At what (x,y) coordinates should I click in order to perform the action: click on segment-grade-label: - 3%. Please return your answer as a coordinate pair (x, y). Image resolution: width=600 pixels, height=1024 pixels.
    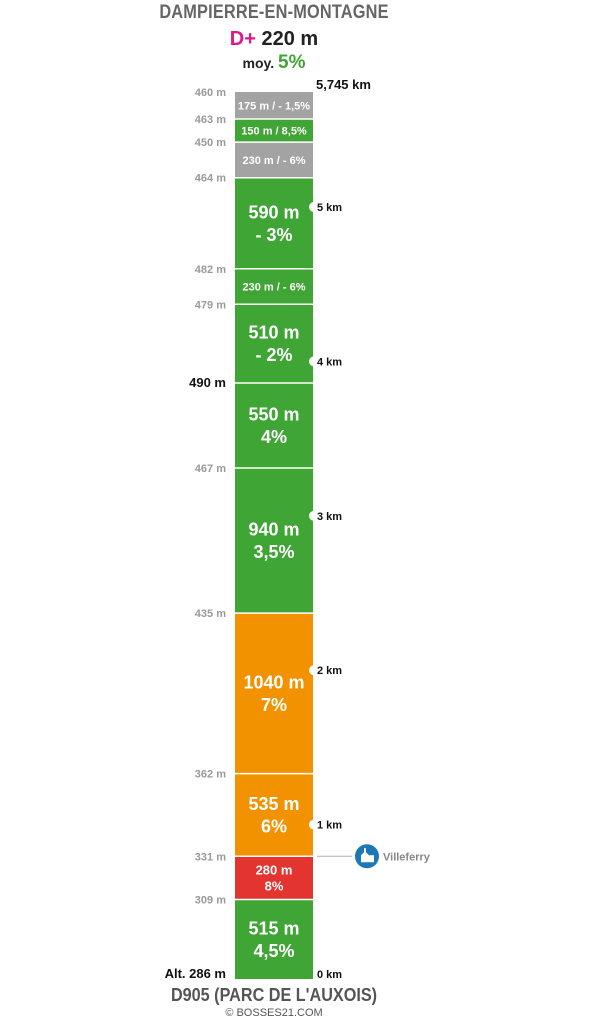
    Looking at the image, I should click on (273, 235).